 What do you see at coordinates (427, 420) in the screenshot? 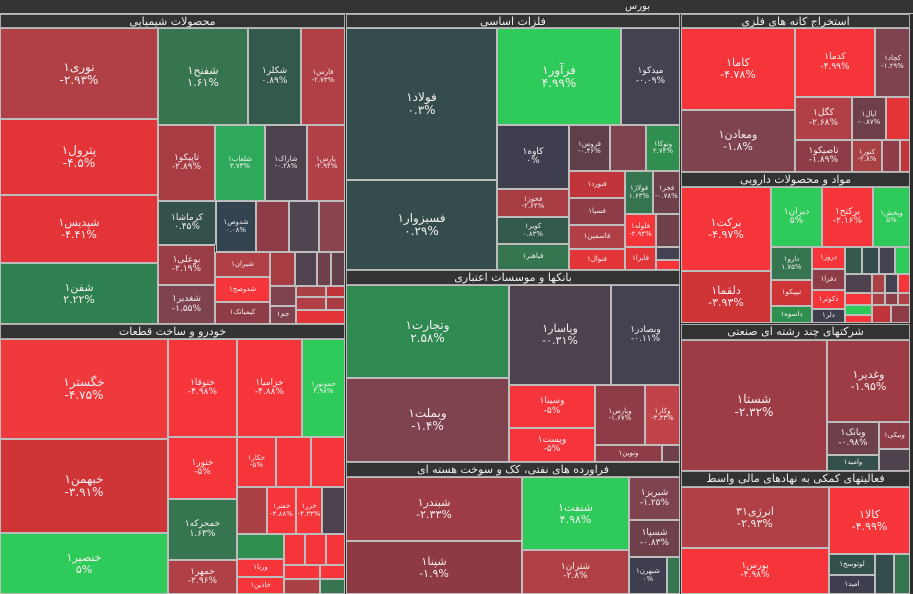
I see `stock-tile: وبملت۱ -۱.۴%` at bounding box center [427, 420].